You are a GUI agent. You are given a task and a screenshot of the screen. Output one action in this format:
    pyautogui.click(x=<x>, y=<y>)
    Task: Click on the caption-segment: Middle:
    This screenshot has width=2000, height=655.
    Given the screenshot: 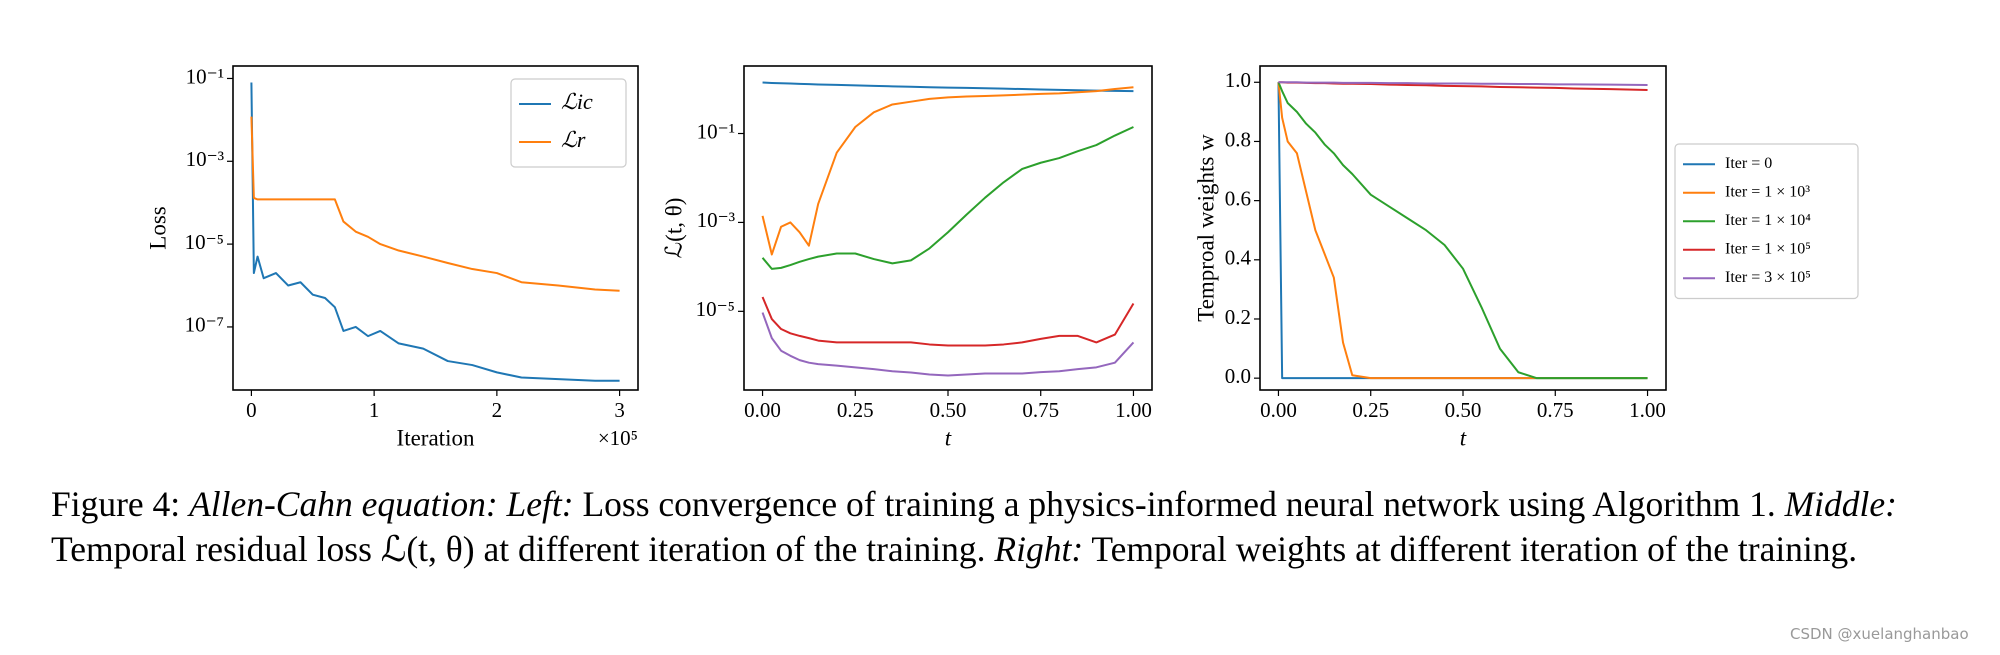 What is the action you would take?
    pyautogui.click(x=1840, y=504)
    